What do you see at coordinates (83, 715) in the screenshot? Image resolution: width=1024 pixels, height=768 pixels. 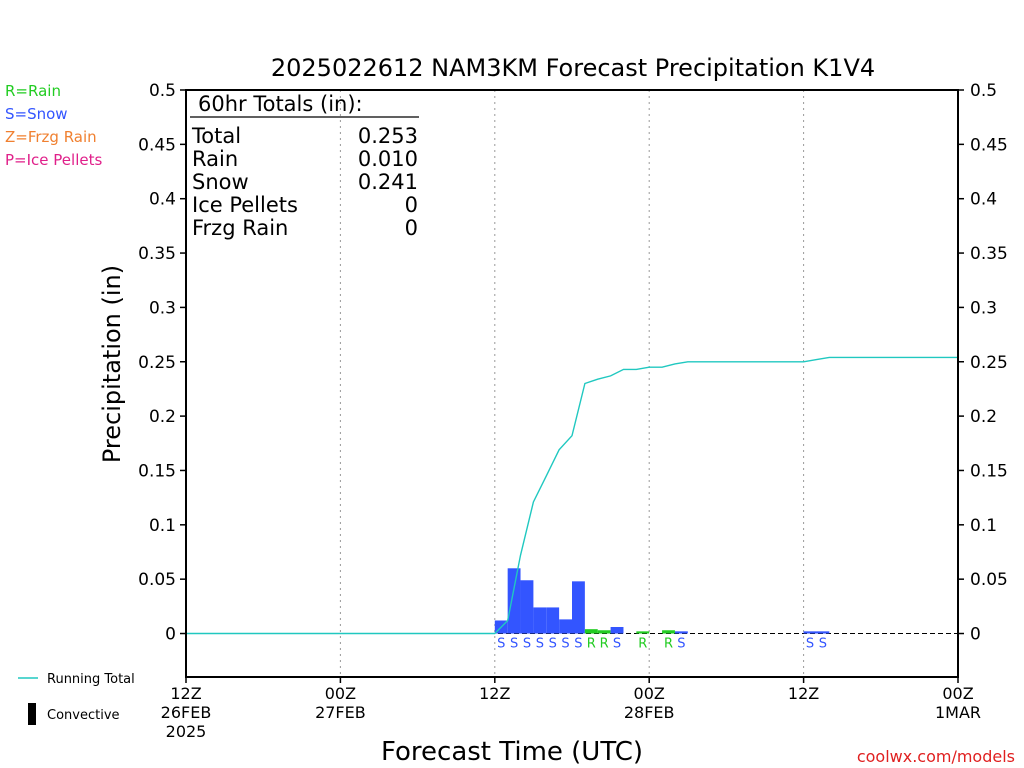 I see `series-legend-label: Convective` at bounding box center [83, 715].